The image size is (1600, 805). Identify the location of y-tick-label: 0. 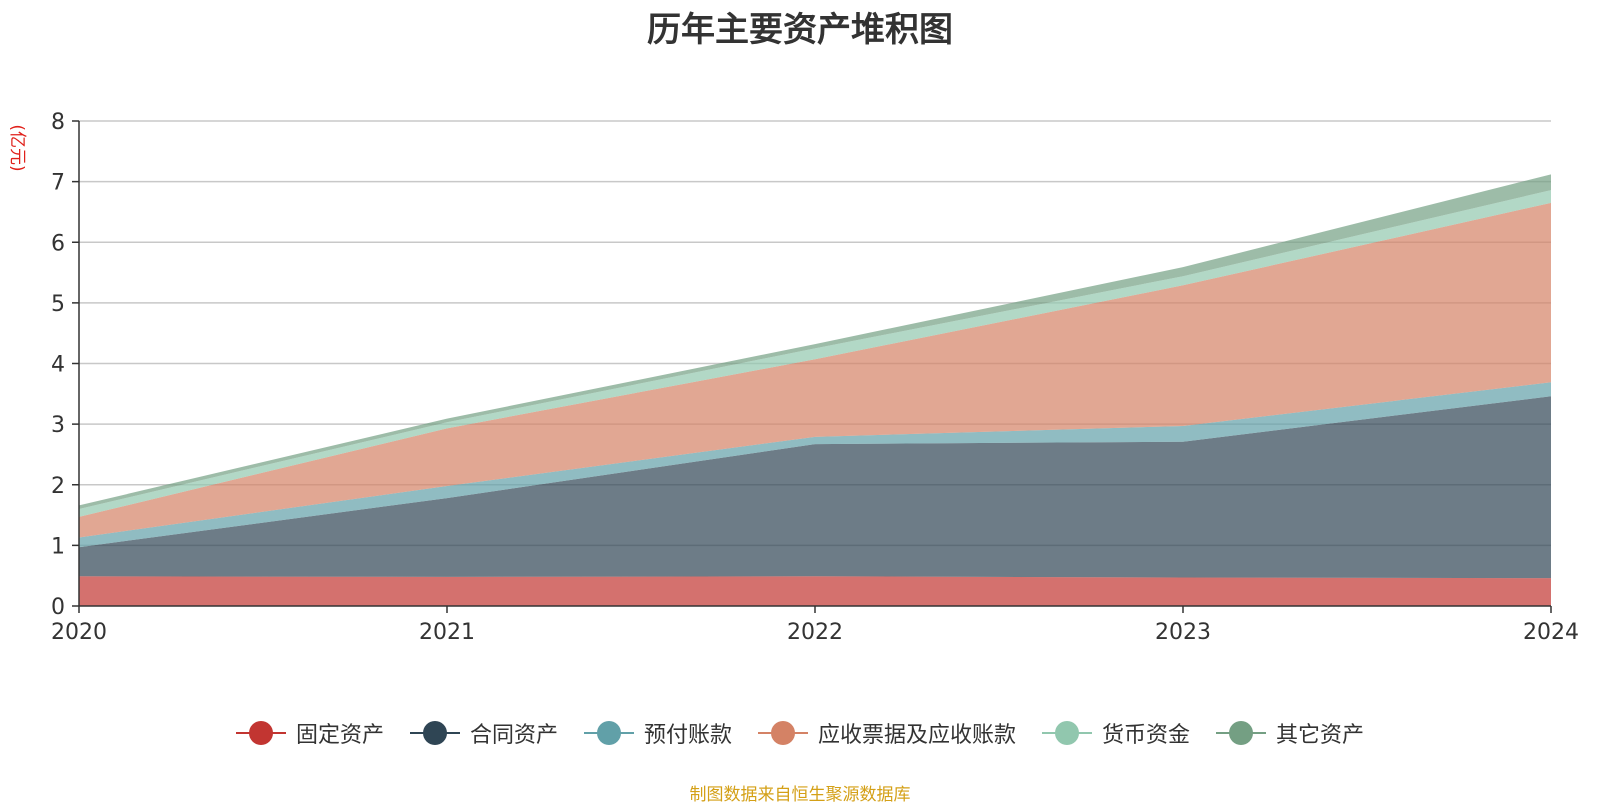
(58, 607).